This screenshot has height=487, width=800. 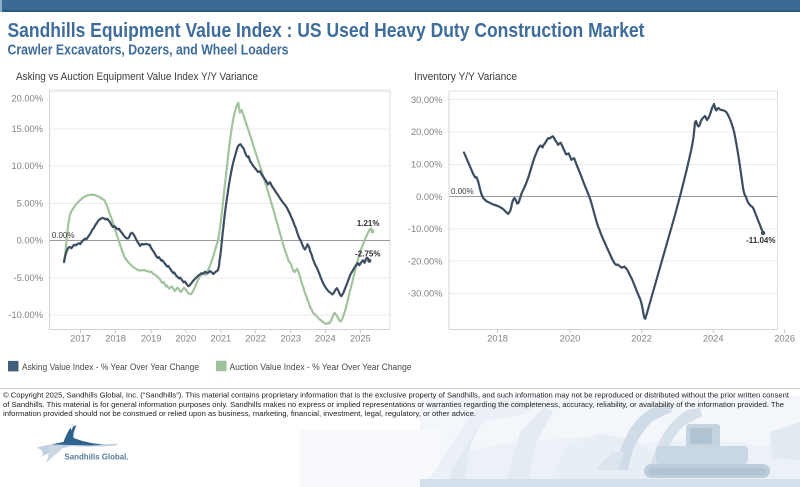 I want to click on svg-text: 2017, so click(x=80, y=339).